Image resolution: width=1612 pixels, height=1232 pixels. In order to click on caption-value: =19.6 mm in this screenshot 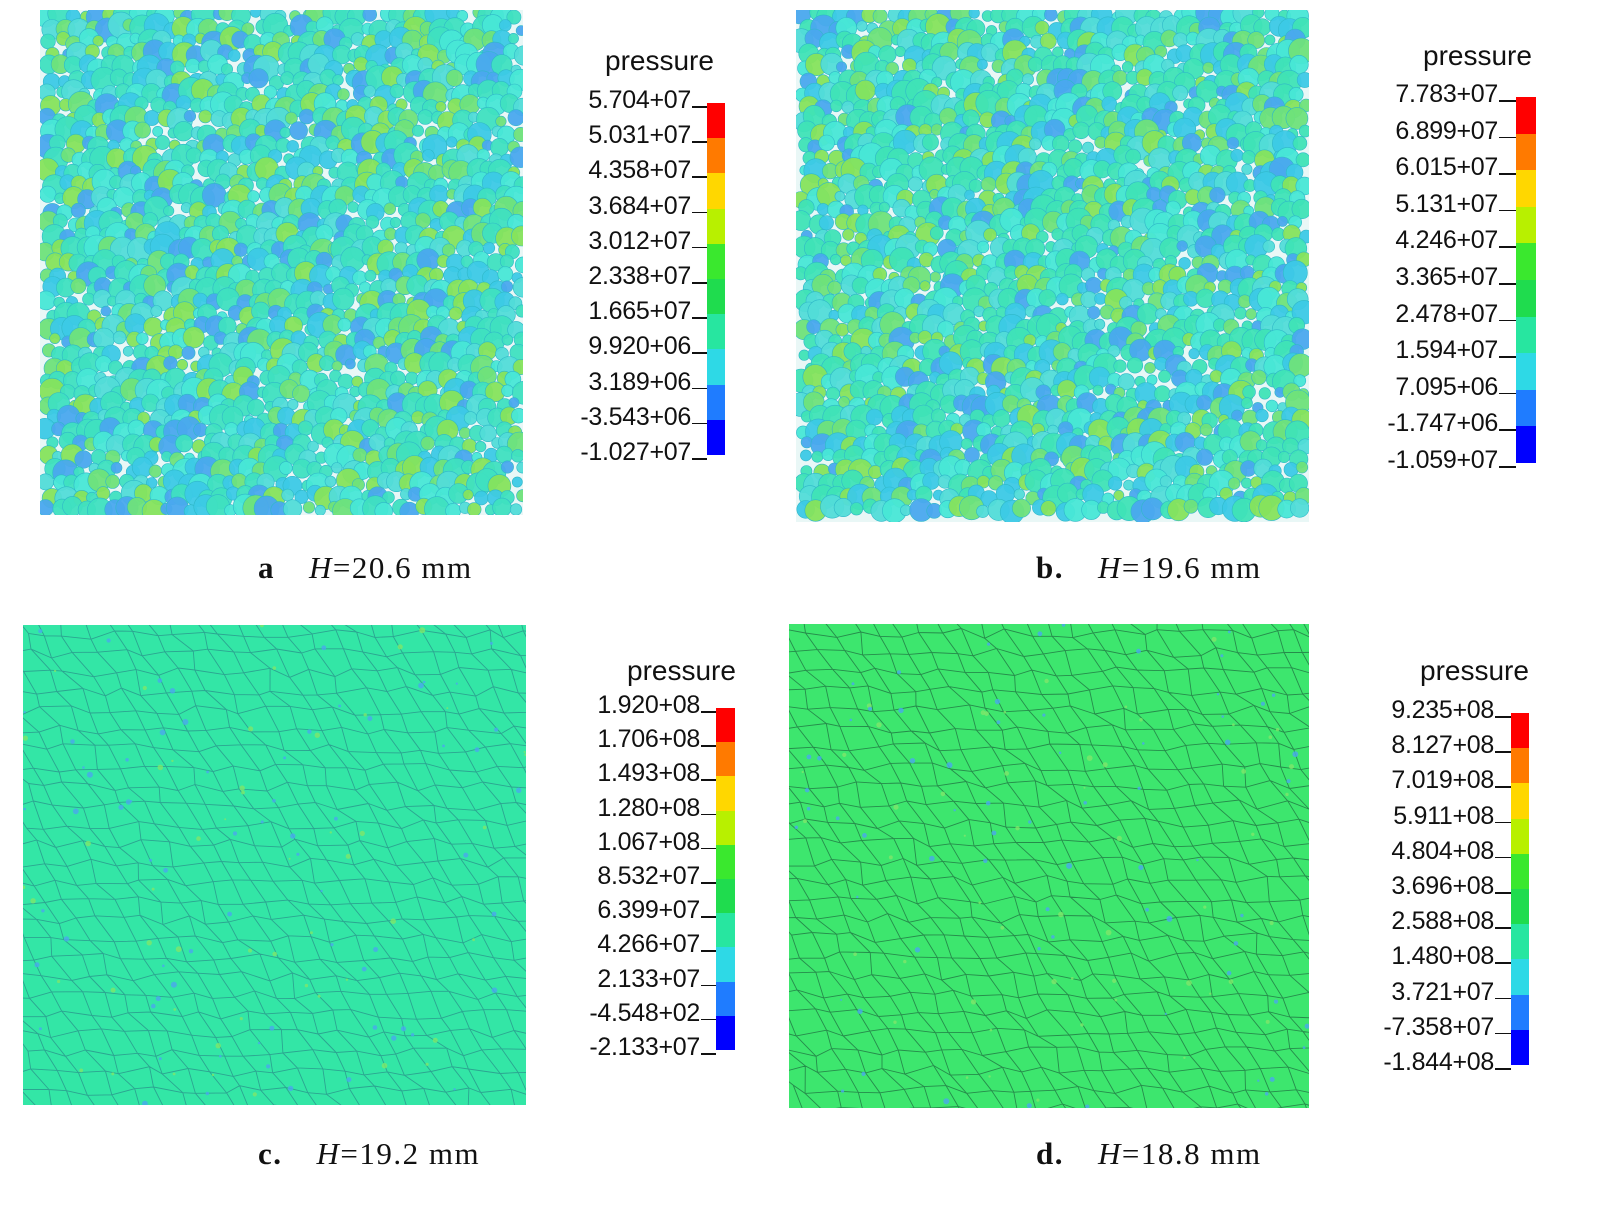, I will do `click(1191, 567)`.